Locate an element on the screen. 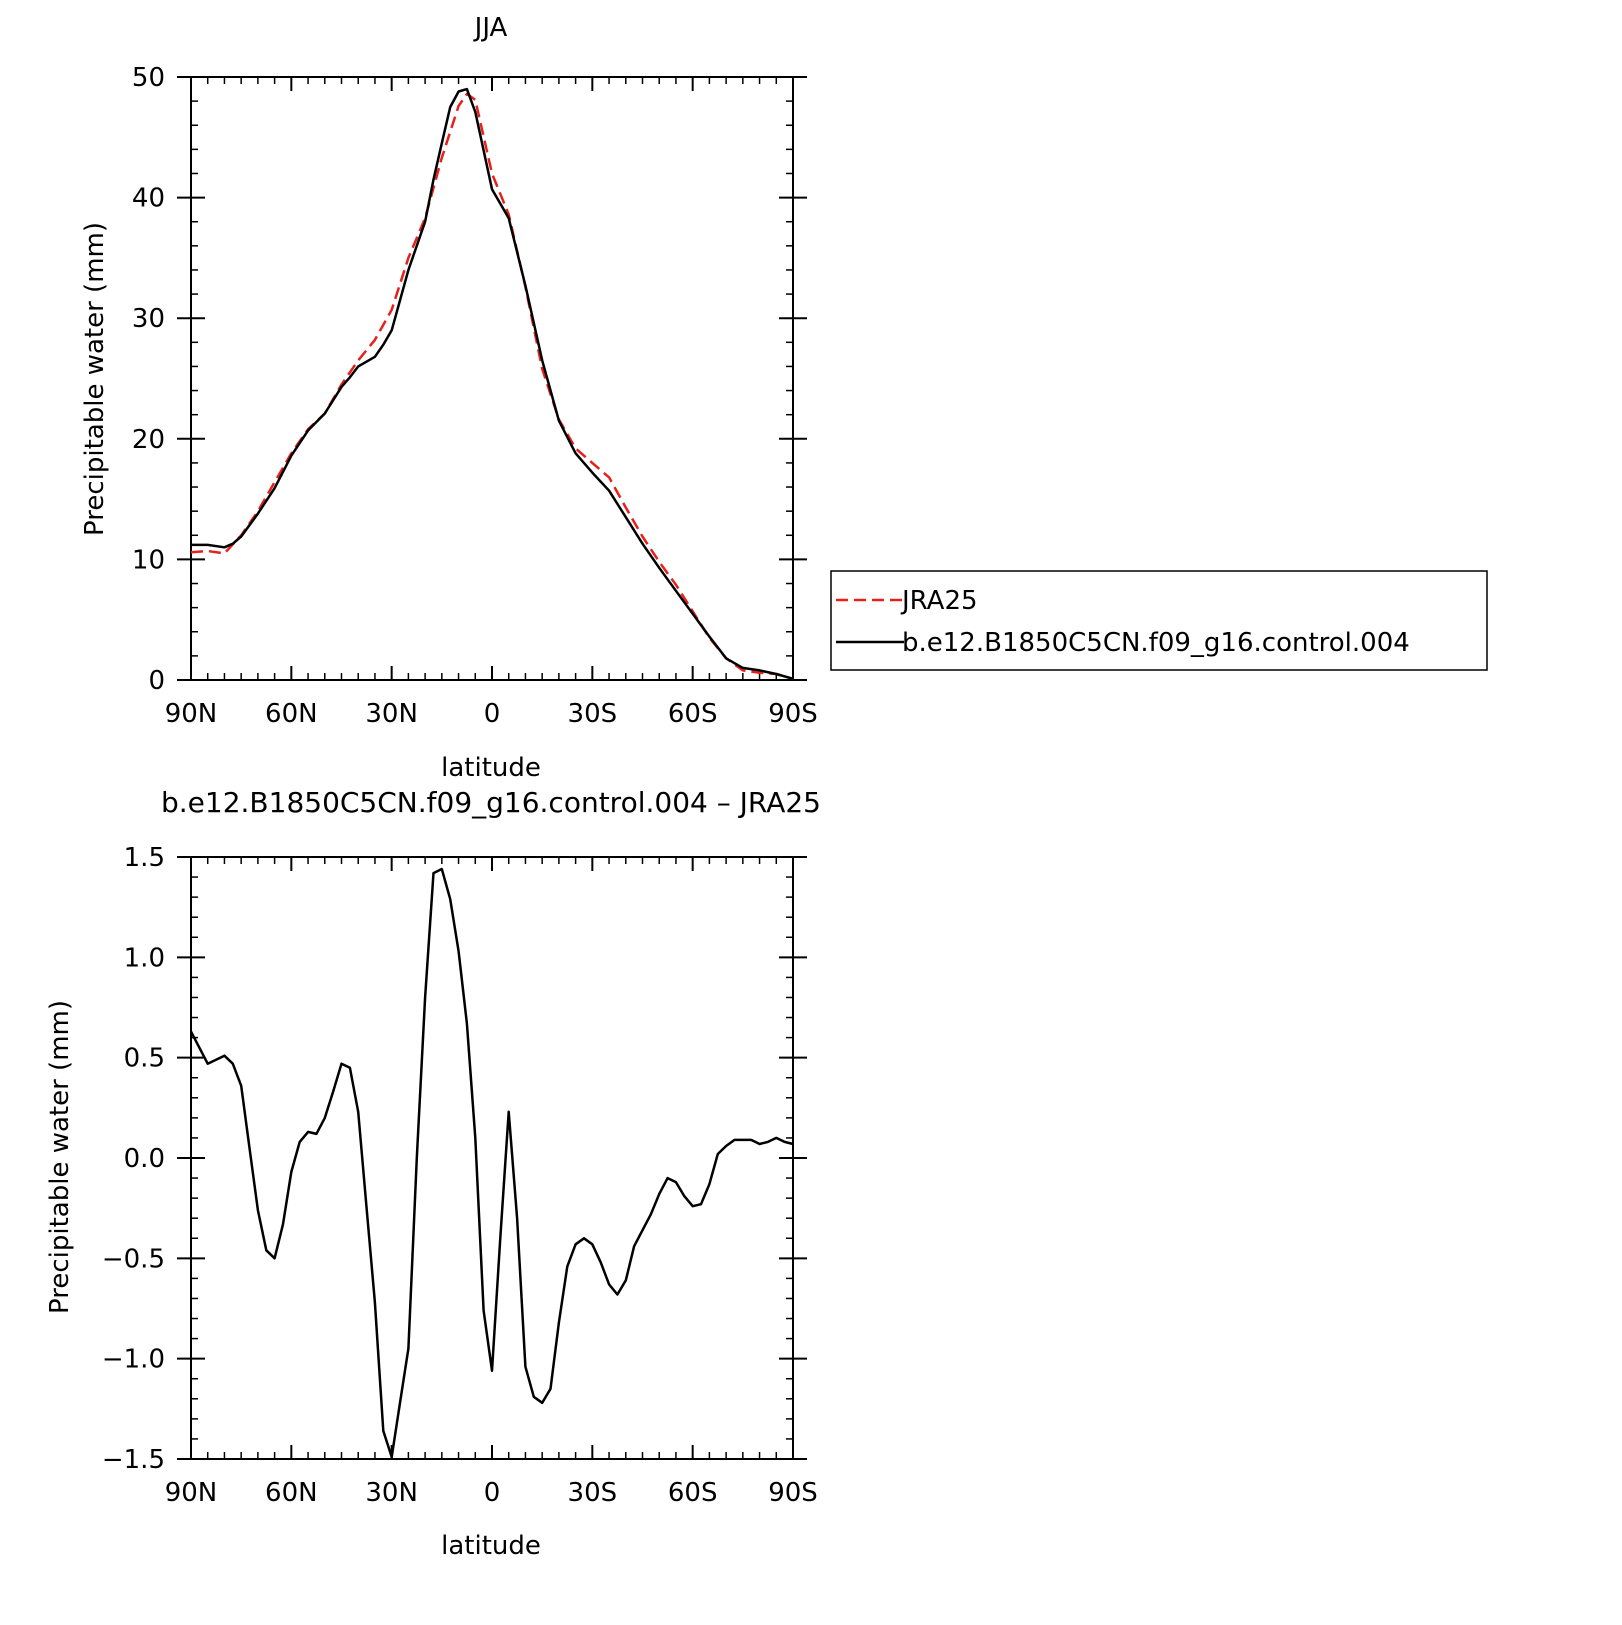  bottom-y-tick-label: 1.5 is located at coordinates (144, 858).